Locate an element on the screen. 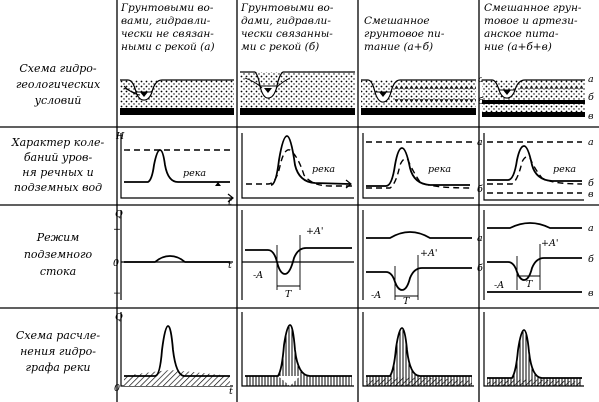  row-3-line-3: стока is located at coordinates (58, 271).